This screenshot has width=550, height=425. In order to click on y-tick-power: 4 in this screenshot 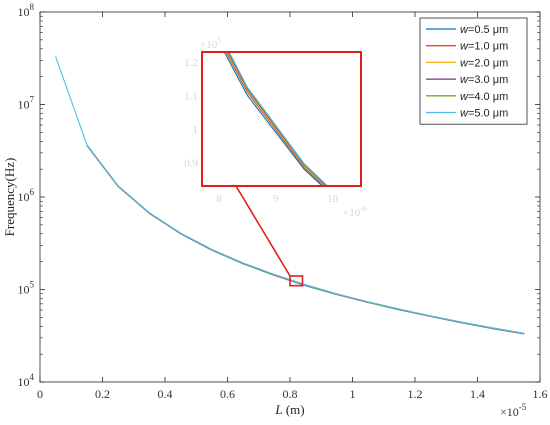, I will do `click(32, 377)`.